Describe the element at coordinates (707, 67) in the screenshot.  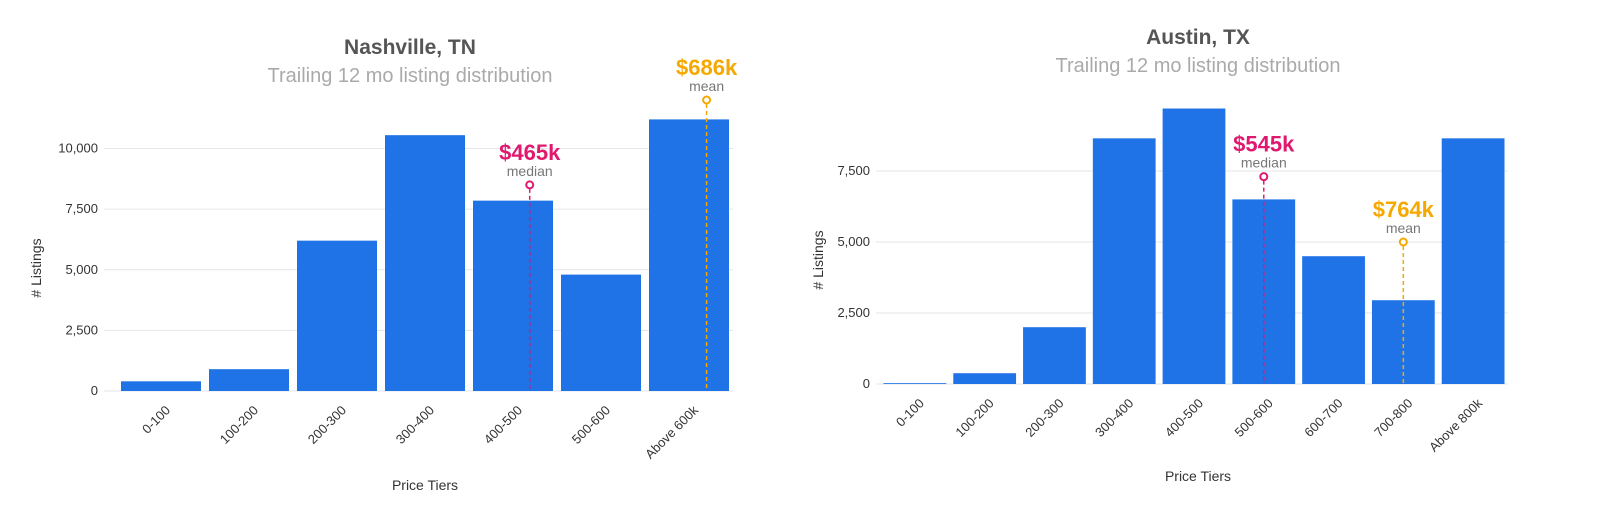
I see `mean-value: $686k` at that location.